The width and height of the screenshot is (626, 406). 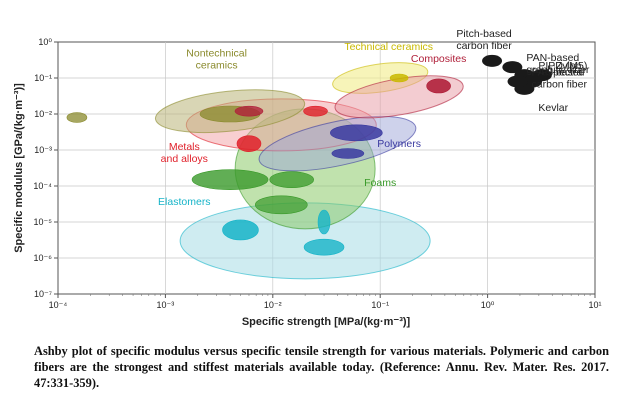 I want to click on fiber-label: PAN-based graphitic fiber, so click(x=558, y=64).